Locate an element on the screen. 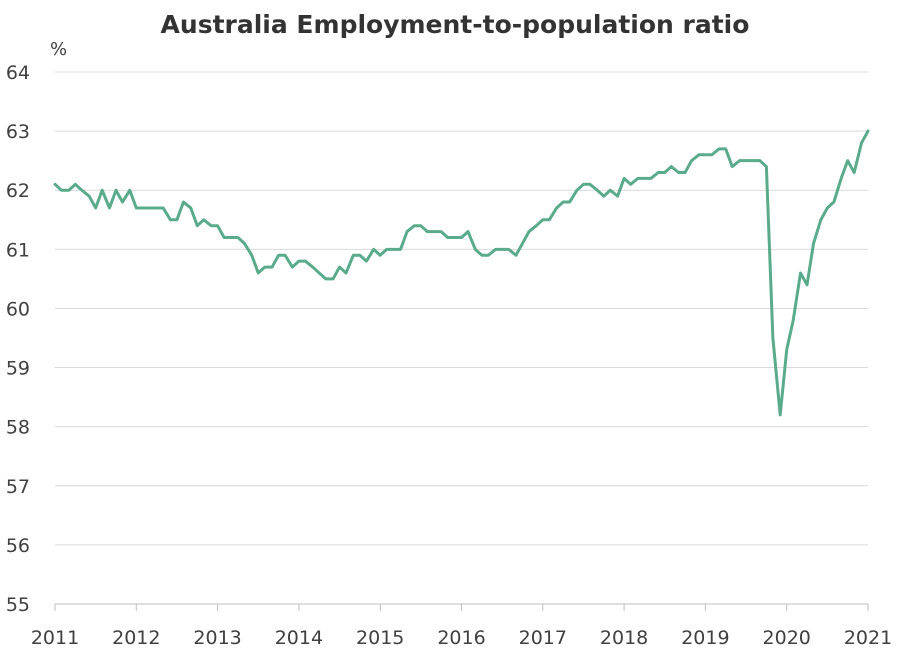  x-tick-label: 2015 is located at coordinates (380, 638).